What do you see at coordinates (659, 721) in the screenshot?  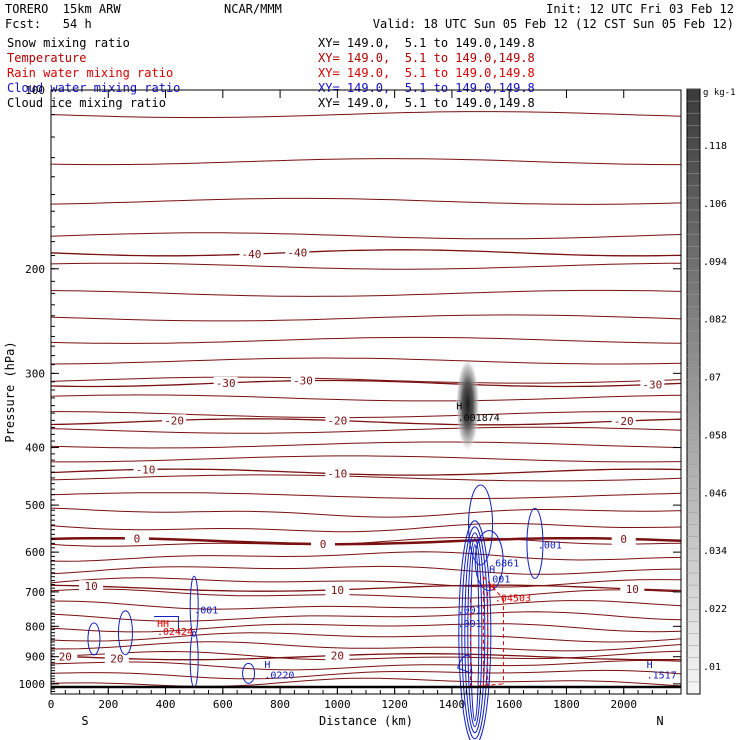 I see `endpoint-north: N` at bounding box center [659, 721].